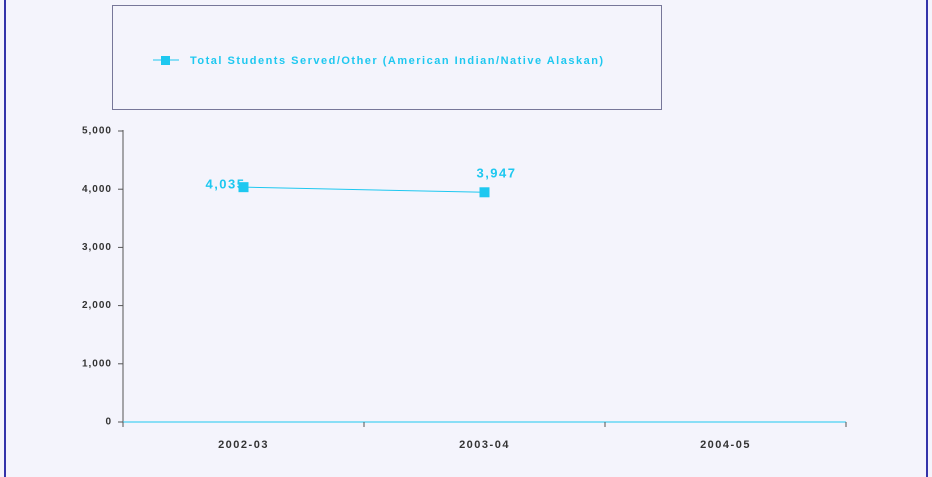 Image resolution: width=932 pixels, height=477 pixels. What do you see at coordinates (484, 445) in the screenshot?
I see `x-tick-label: 2003-04` at bounding box center [484, 445].